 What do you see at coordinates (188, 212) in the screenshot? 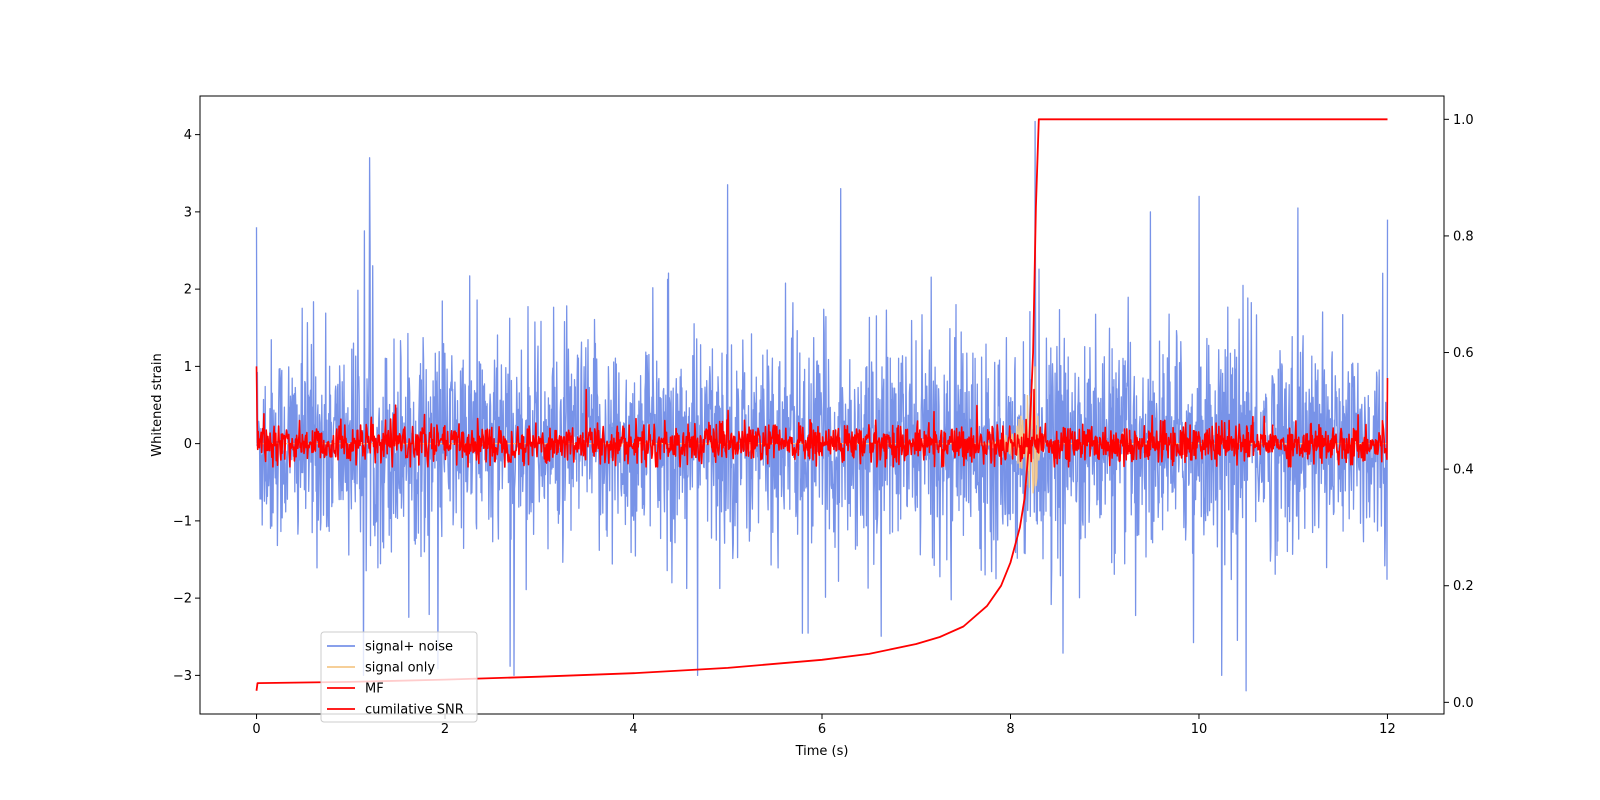
I see `y-tick-label: 3` at bounding box center [188, 212].